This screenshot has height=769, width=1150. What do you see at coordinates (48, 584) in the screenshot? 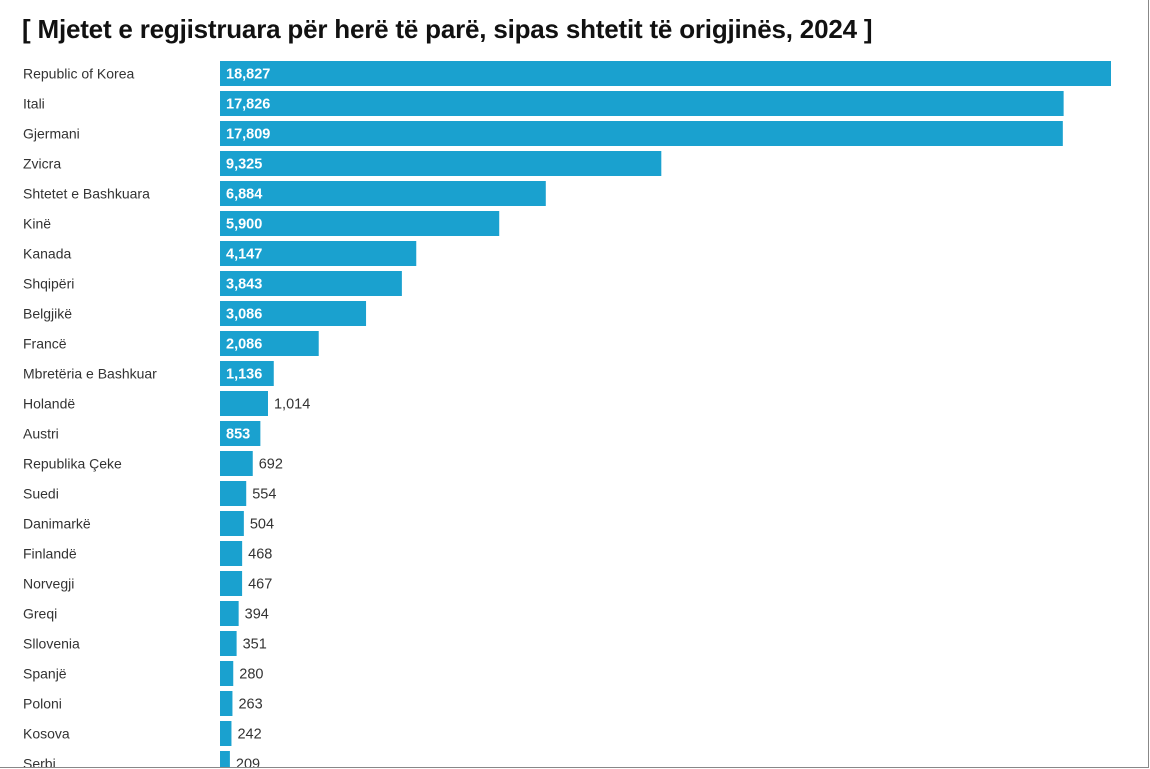
I see `category-label: Norvegji` at bounding box center [48, 584].